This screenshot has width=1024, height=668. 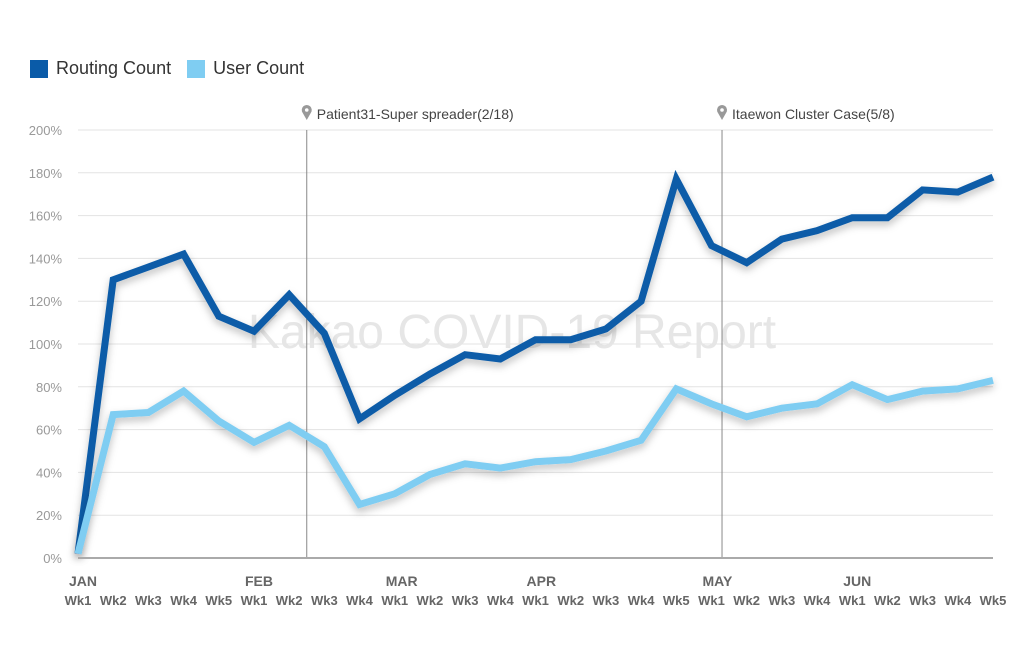 I want to click on legend-item-user: User Count, so click(x=245, y=68).